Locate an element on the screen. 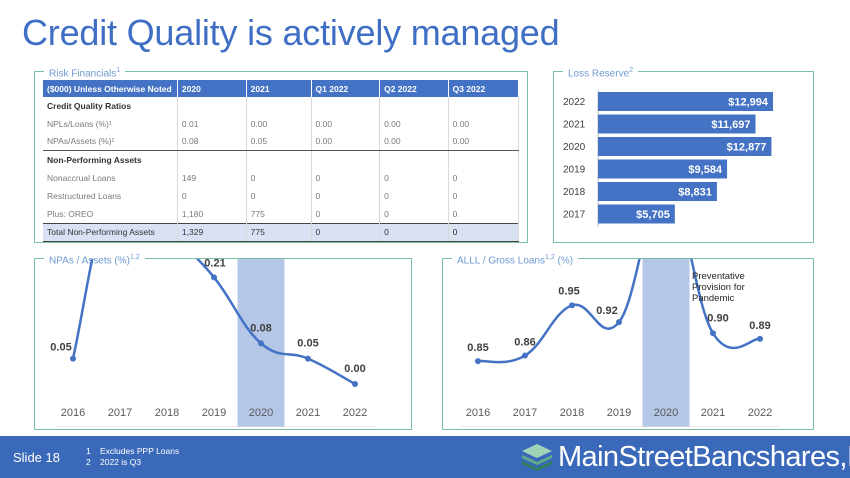 This screenshot has height=478, width=850. loss-reserve-frame is located at coordinates (683, 157).